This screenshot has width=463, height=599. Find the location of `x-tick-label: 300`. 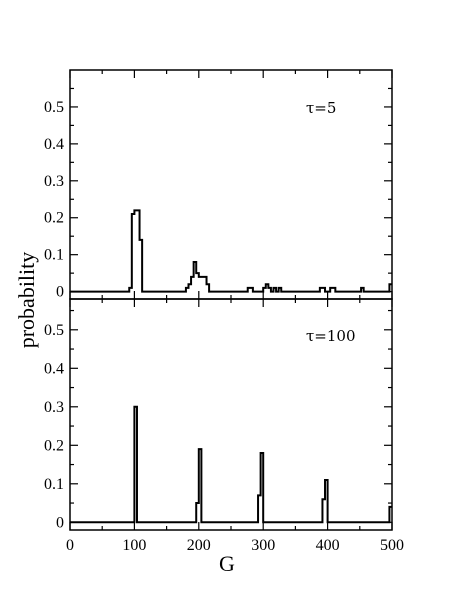

x-tick-label: 300 is located at coordinates (263, 545).